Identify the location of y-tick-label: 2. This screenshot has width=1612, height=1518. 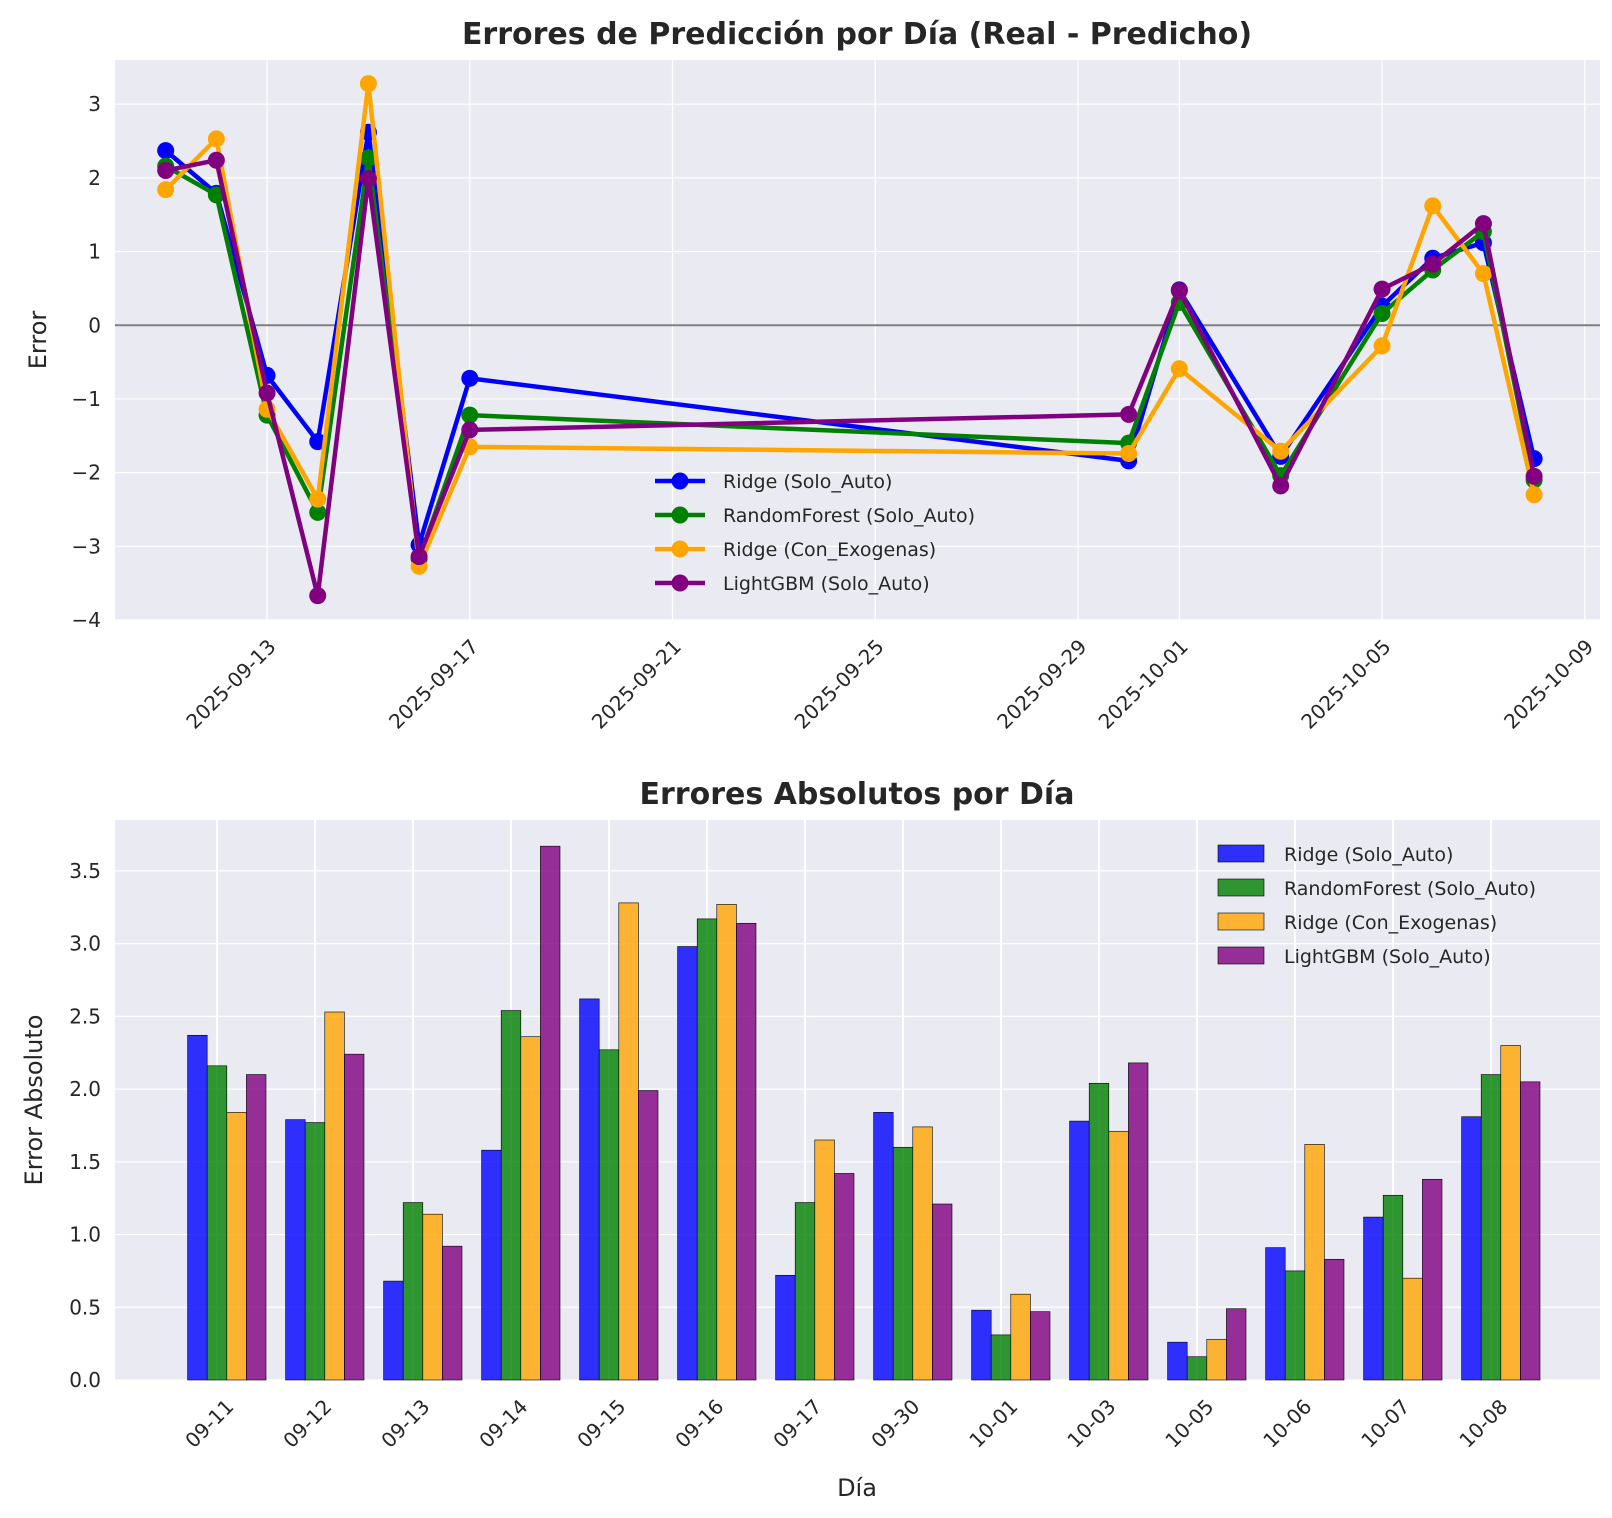
(94, 178).